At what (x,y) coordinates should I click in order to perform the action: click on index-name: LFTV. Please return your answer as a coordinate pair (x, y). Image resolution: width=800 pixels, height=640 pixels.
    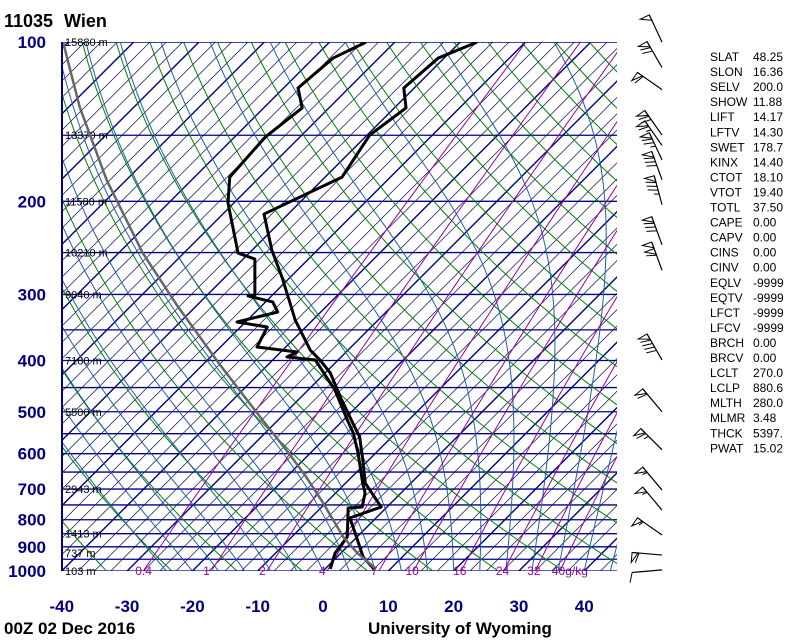
    Looking at the image, I should click on (724, 132).